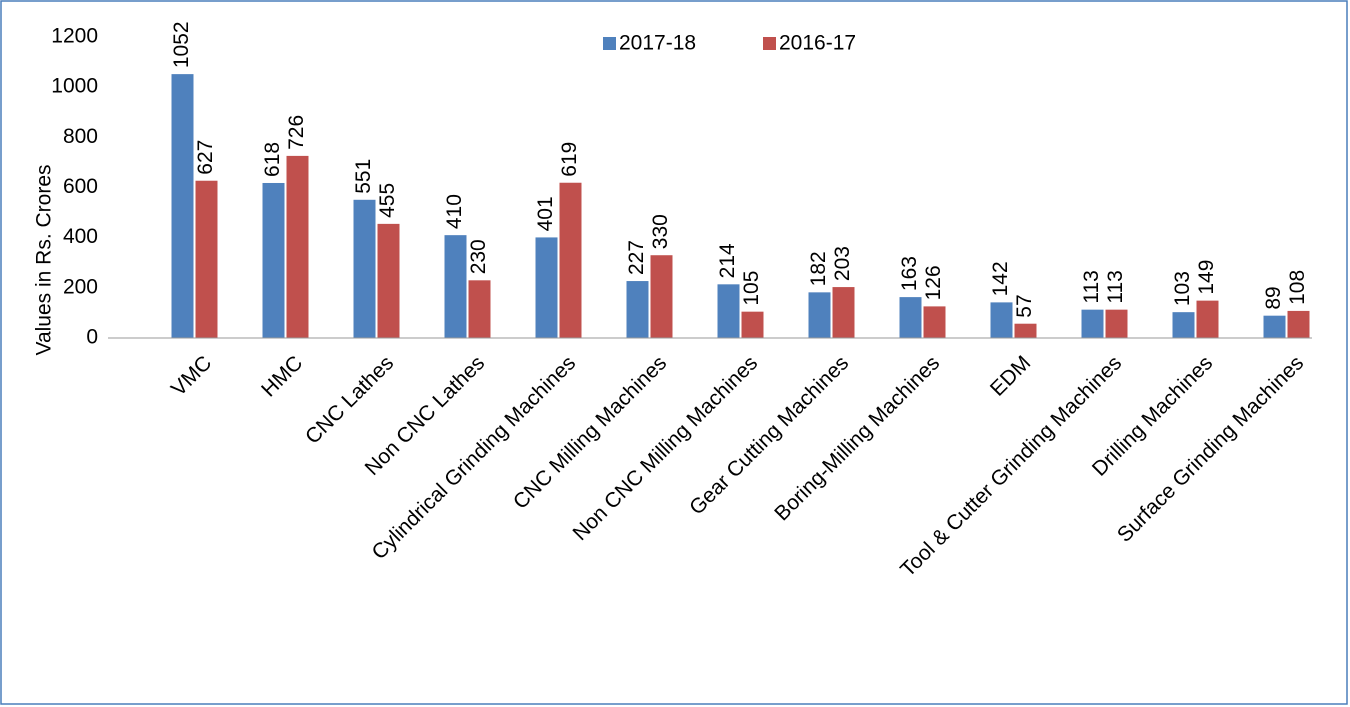  I want to click on data-label: 103, so click(1182, 288).